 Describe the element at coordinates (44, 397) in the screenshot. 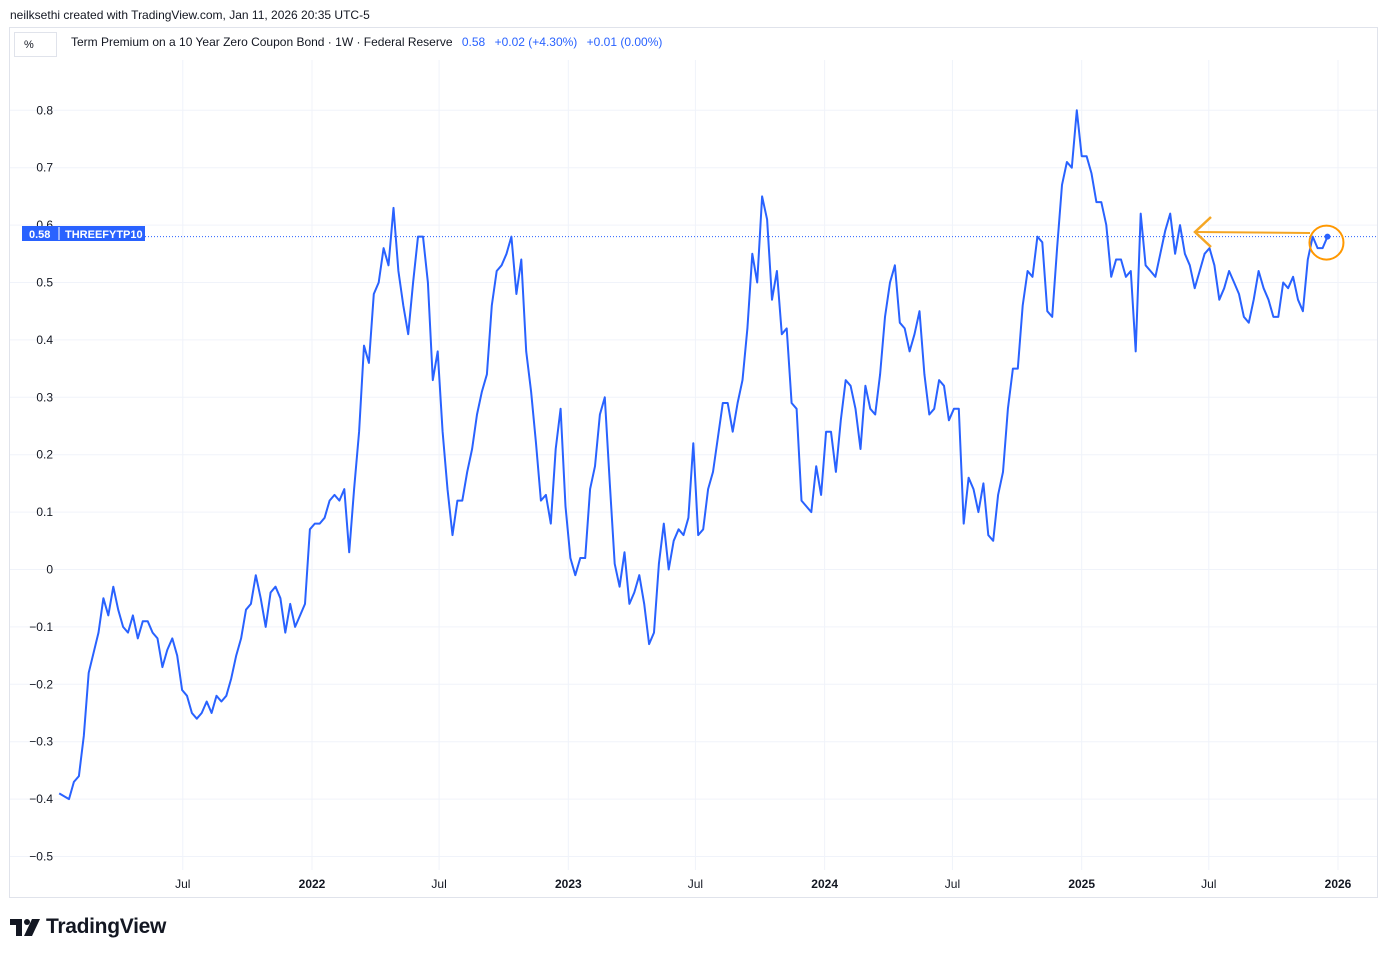

I see `y-tick-label: 0.3` at that location.